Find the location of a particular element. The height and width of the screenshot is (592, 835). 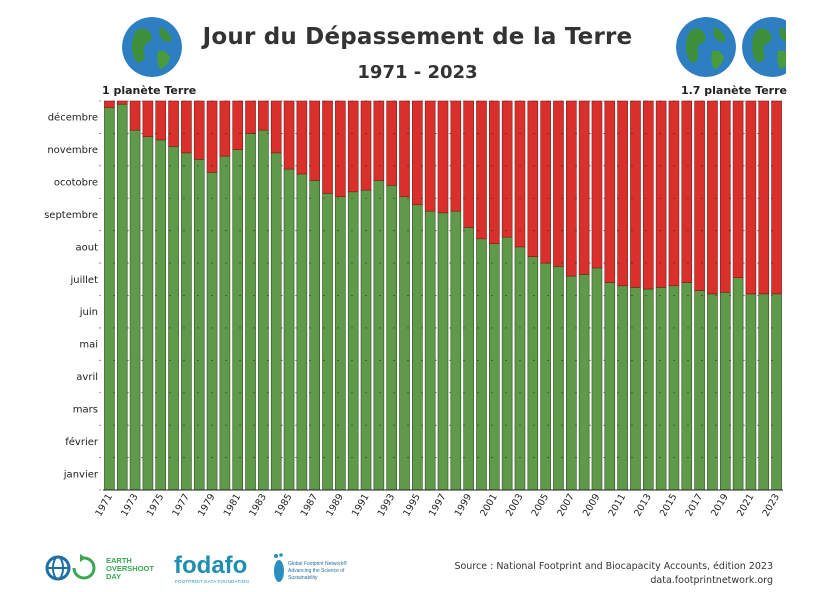

x-tick-label: 1995 is located at coordinates (412, 505).